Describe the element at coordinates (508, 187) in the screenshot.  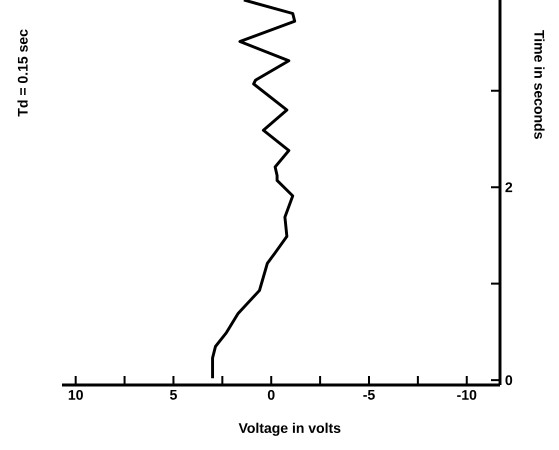
I see `y-tick-label: 2` at that location.